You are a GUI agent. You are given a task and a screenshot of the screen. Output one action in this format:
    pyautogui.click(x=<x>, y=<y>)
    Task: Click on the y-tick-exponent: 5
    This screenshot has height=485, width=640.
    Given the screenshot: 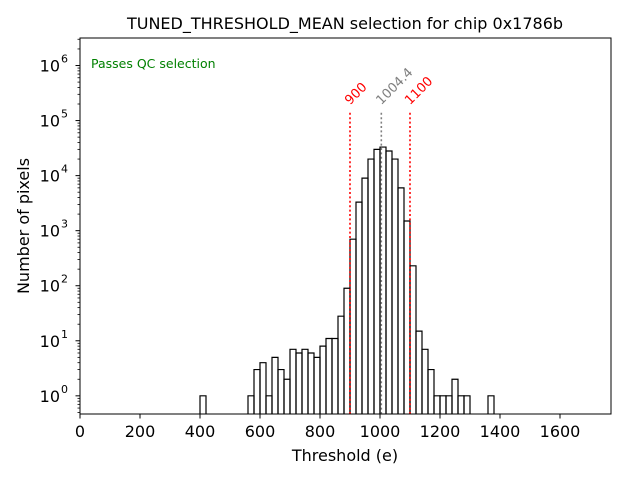 What is the action you would take?
    pyautogui.click(x=64, y=114)
    